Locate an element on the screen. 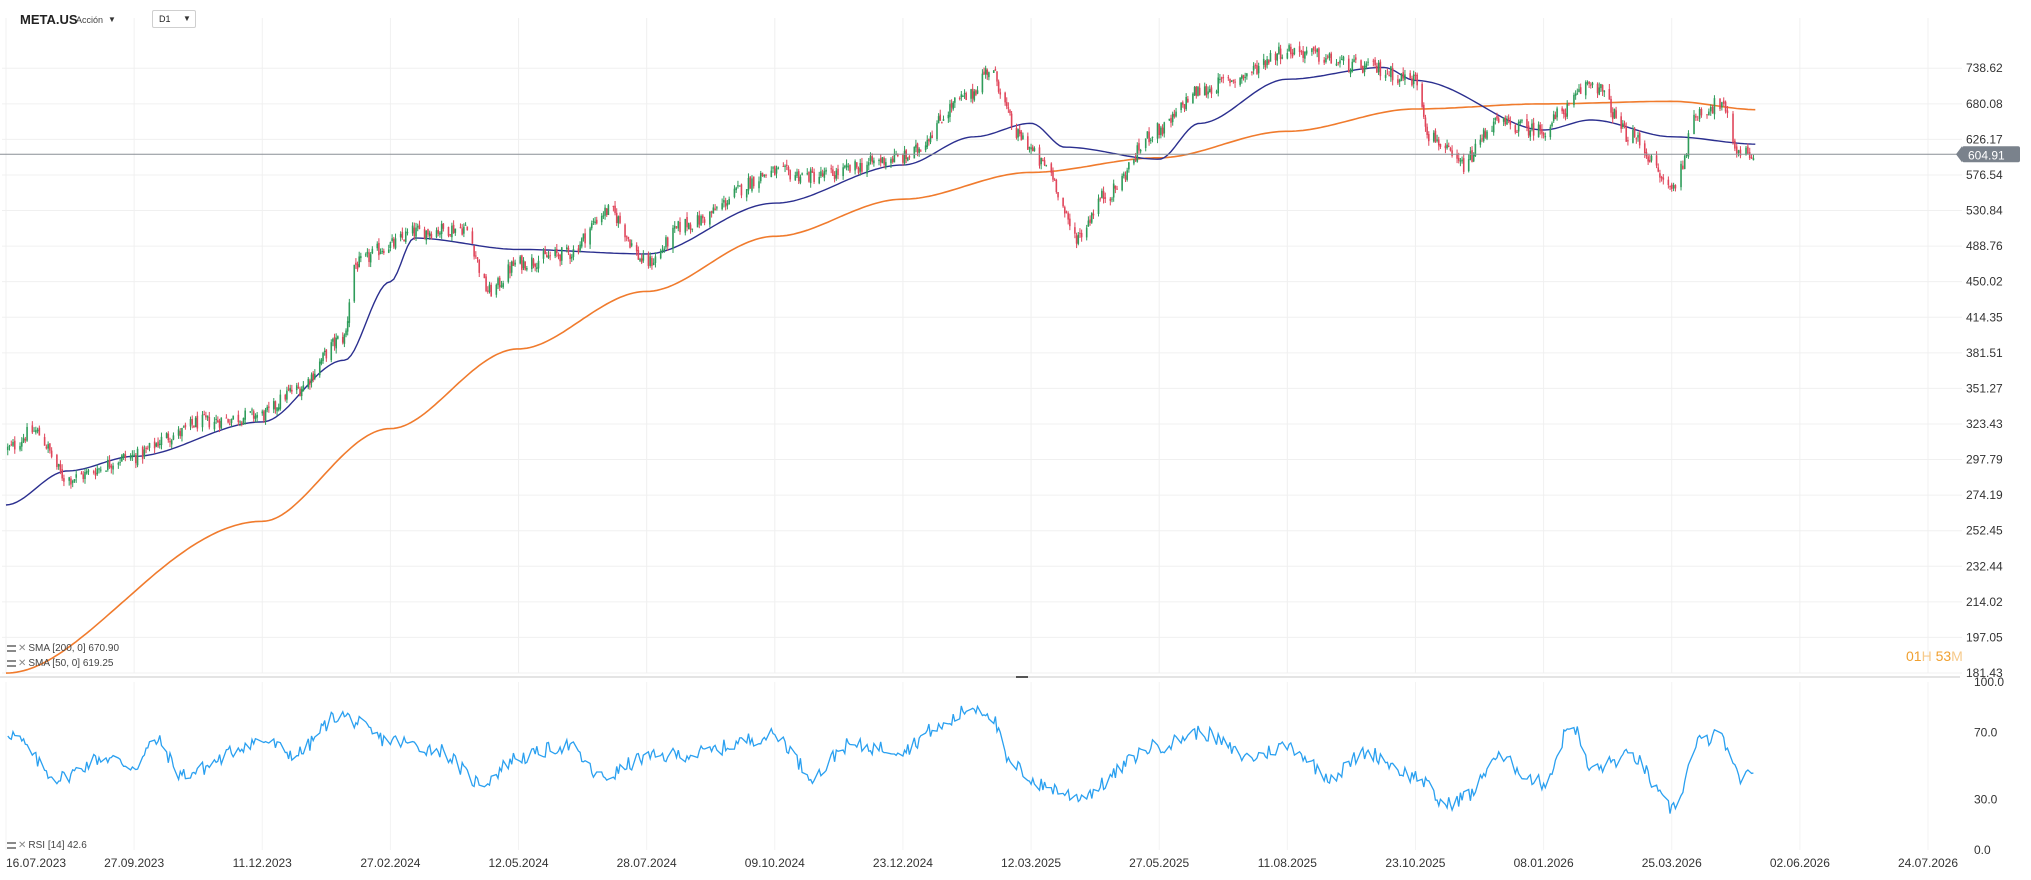  timeframe-select: D1 ▼ is located at coordinates (174, 19).